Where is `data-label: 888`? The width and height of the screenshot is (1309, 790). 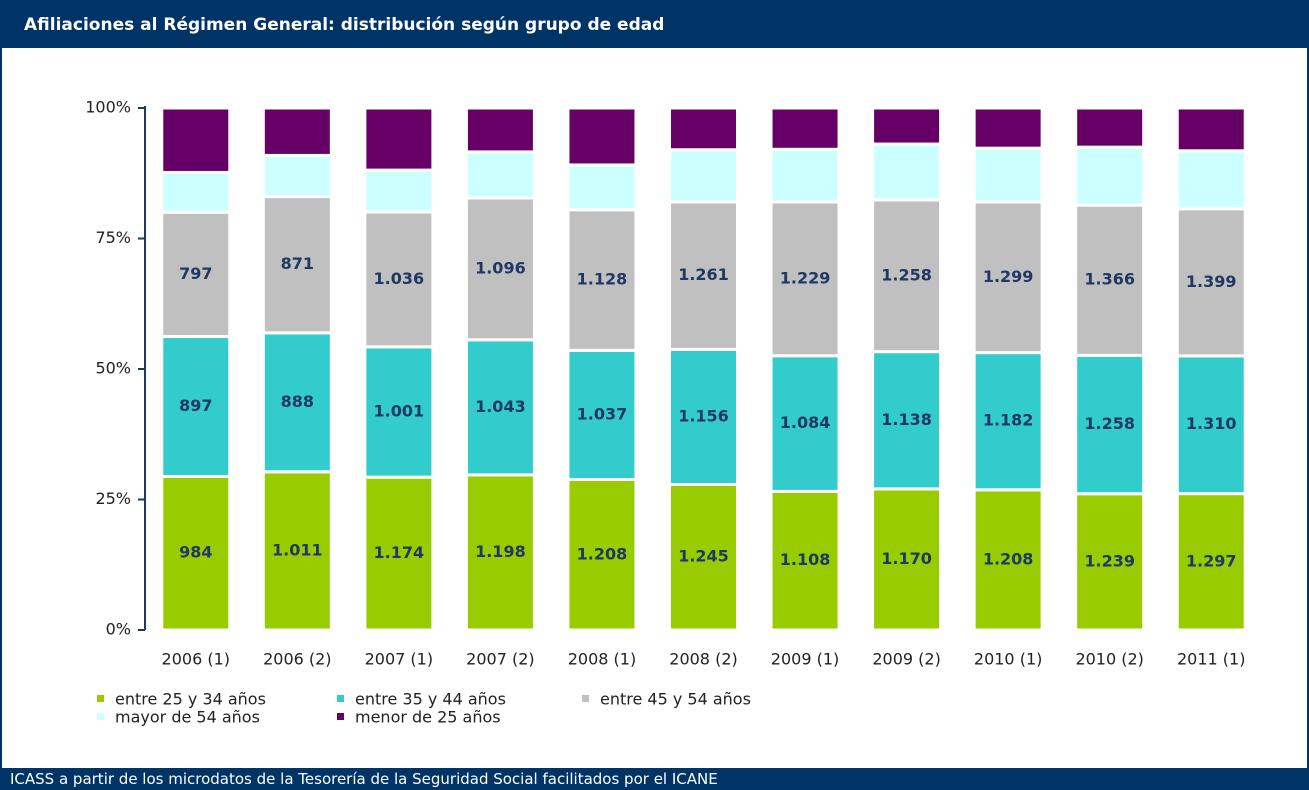 data-label: 888 is located at coordinates (297, 401).